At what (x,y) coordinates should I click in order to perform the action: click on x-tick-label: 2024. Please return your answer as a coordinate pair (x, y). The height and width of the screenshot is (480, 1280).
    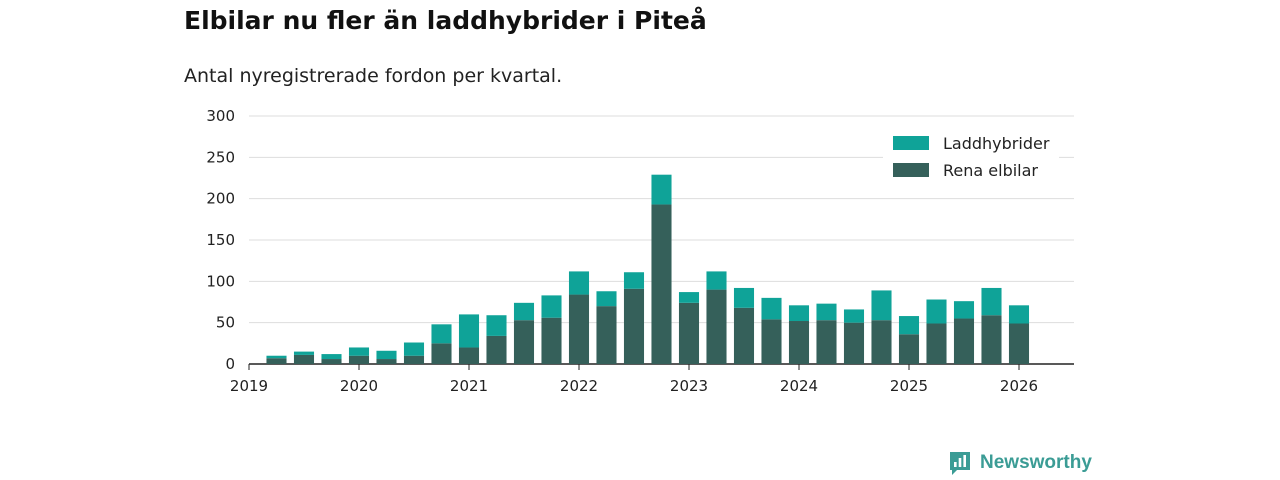
    Looking at the image, I should click on (799, 386).